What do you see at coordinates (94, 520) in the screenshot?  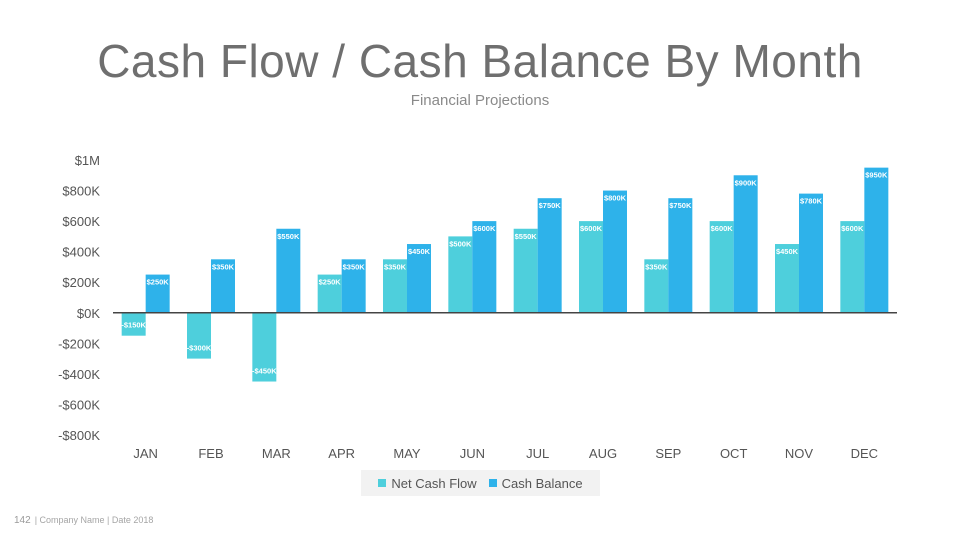 I see `footer-text: | Company Name | Date 2018` at bounding box center [94, 520].